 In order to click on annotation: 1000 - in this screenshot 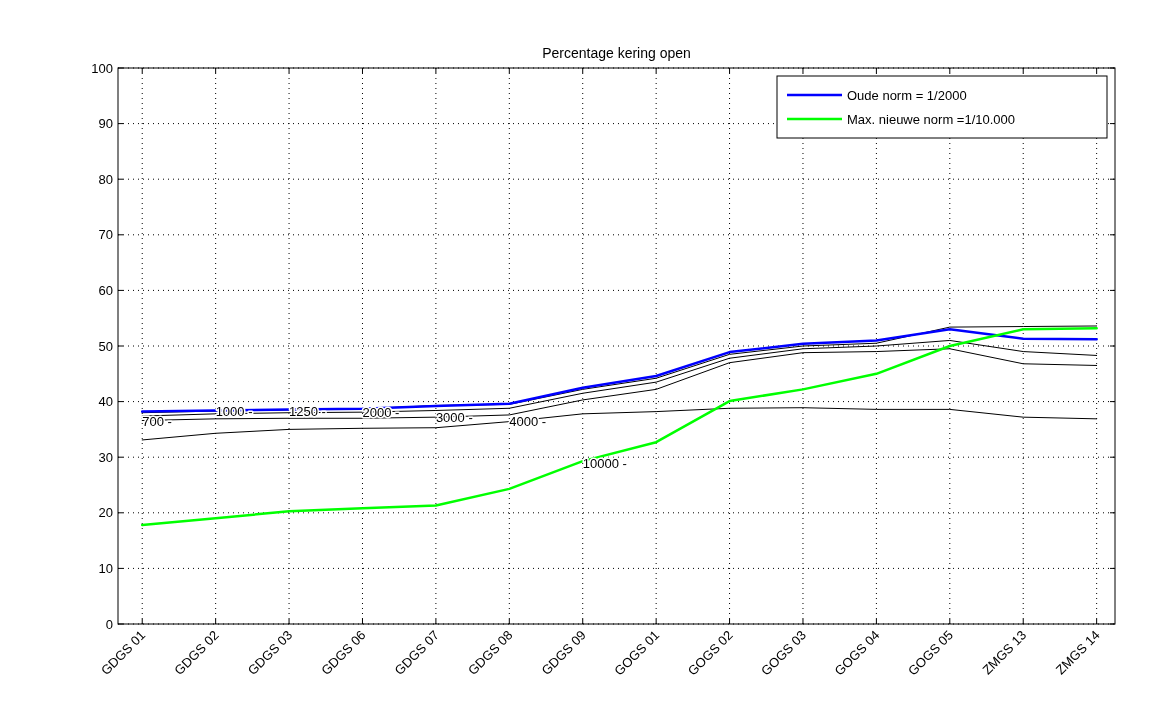, I will do `click(234, 412)`.